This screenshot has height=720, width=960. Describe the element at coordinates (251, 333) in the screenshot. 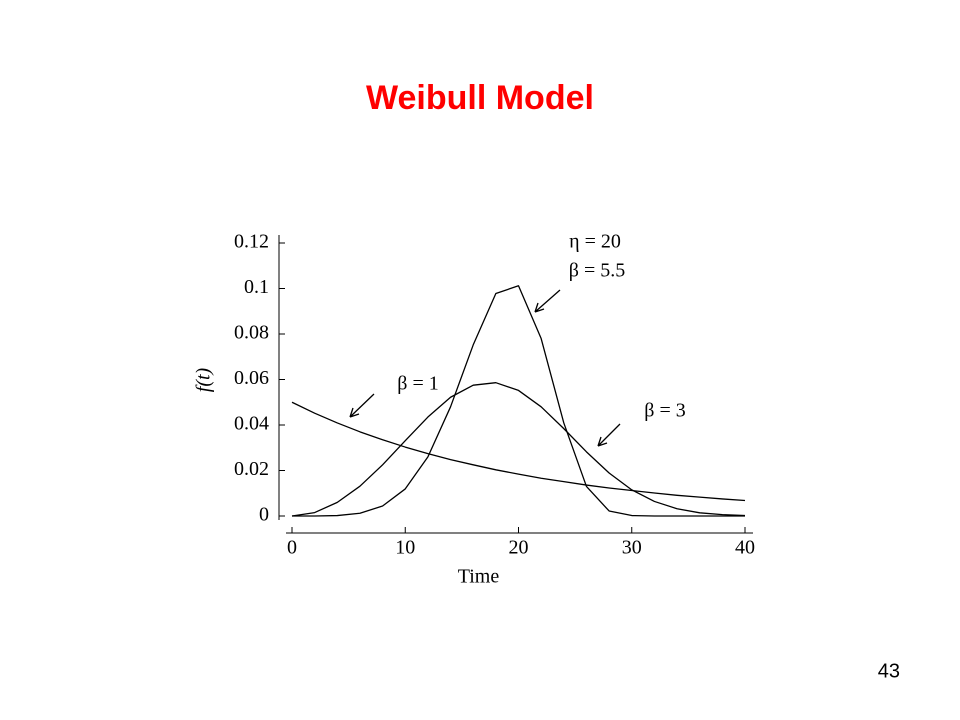

I see `y-tick-label: 0.08` at that location.